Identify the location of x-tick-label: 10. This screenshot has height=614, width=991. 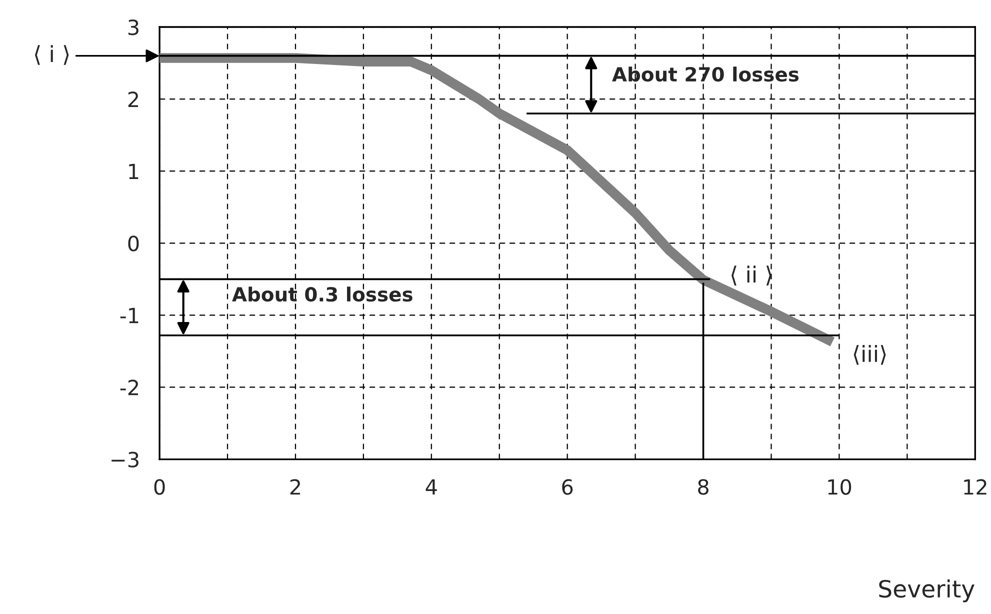
(840, 487).